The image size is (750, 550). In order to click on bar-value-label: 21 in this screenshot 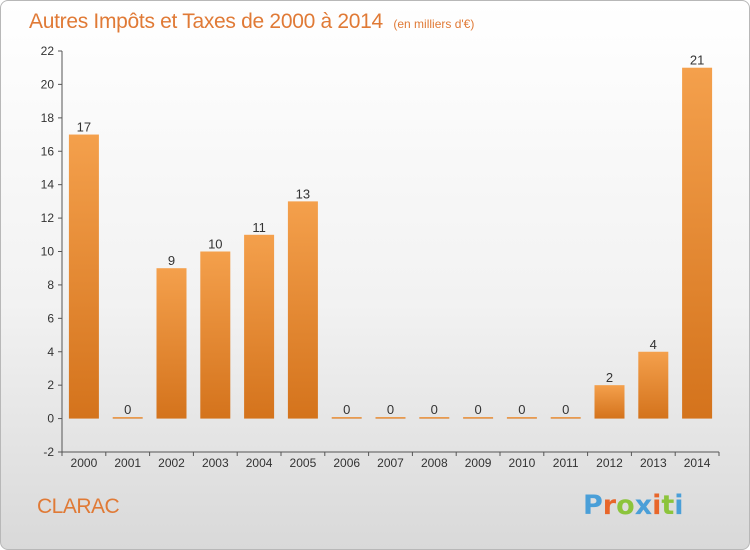, I will do `click(697, 60)`.